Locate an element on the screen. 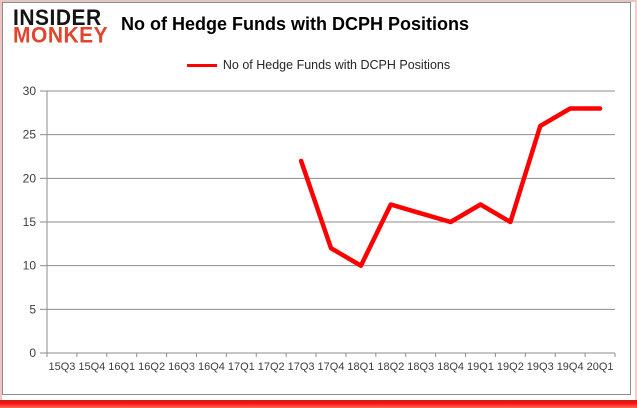 The width and height of the screenshot is (637, 408). svg-text: 10 is located at coordinates (30, 266).